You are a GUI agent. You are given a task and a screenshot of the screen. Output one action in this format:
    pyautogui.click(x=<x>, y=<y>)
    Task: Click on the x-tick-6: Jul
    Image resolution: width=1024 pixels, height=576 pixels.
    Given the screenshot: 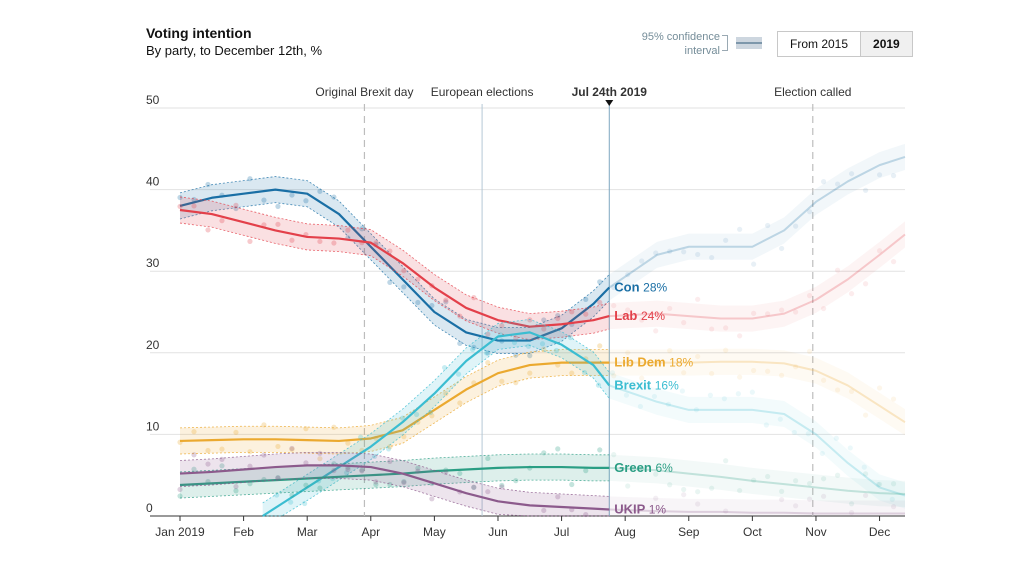 What is the action you would take?
    pyautogui.click(x=561, y=532)
    